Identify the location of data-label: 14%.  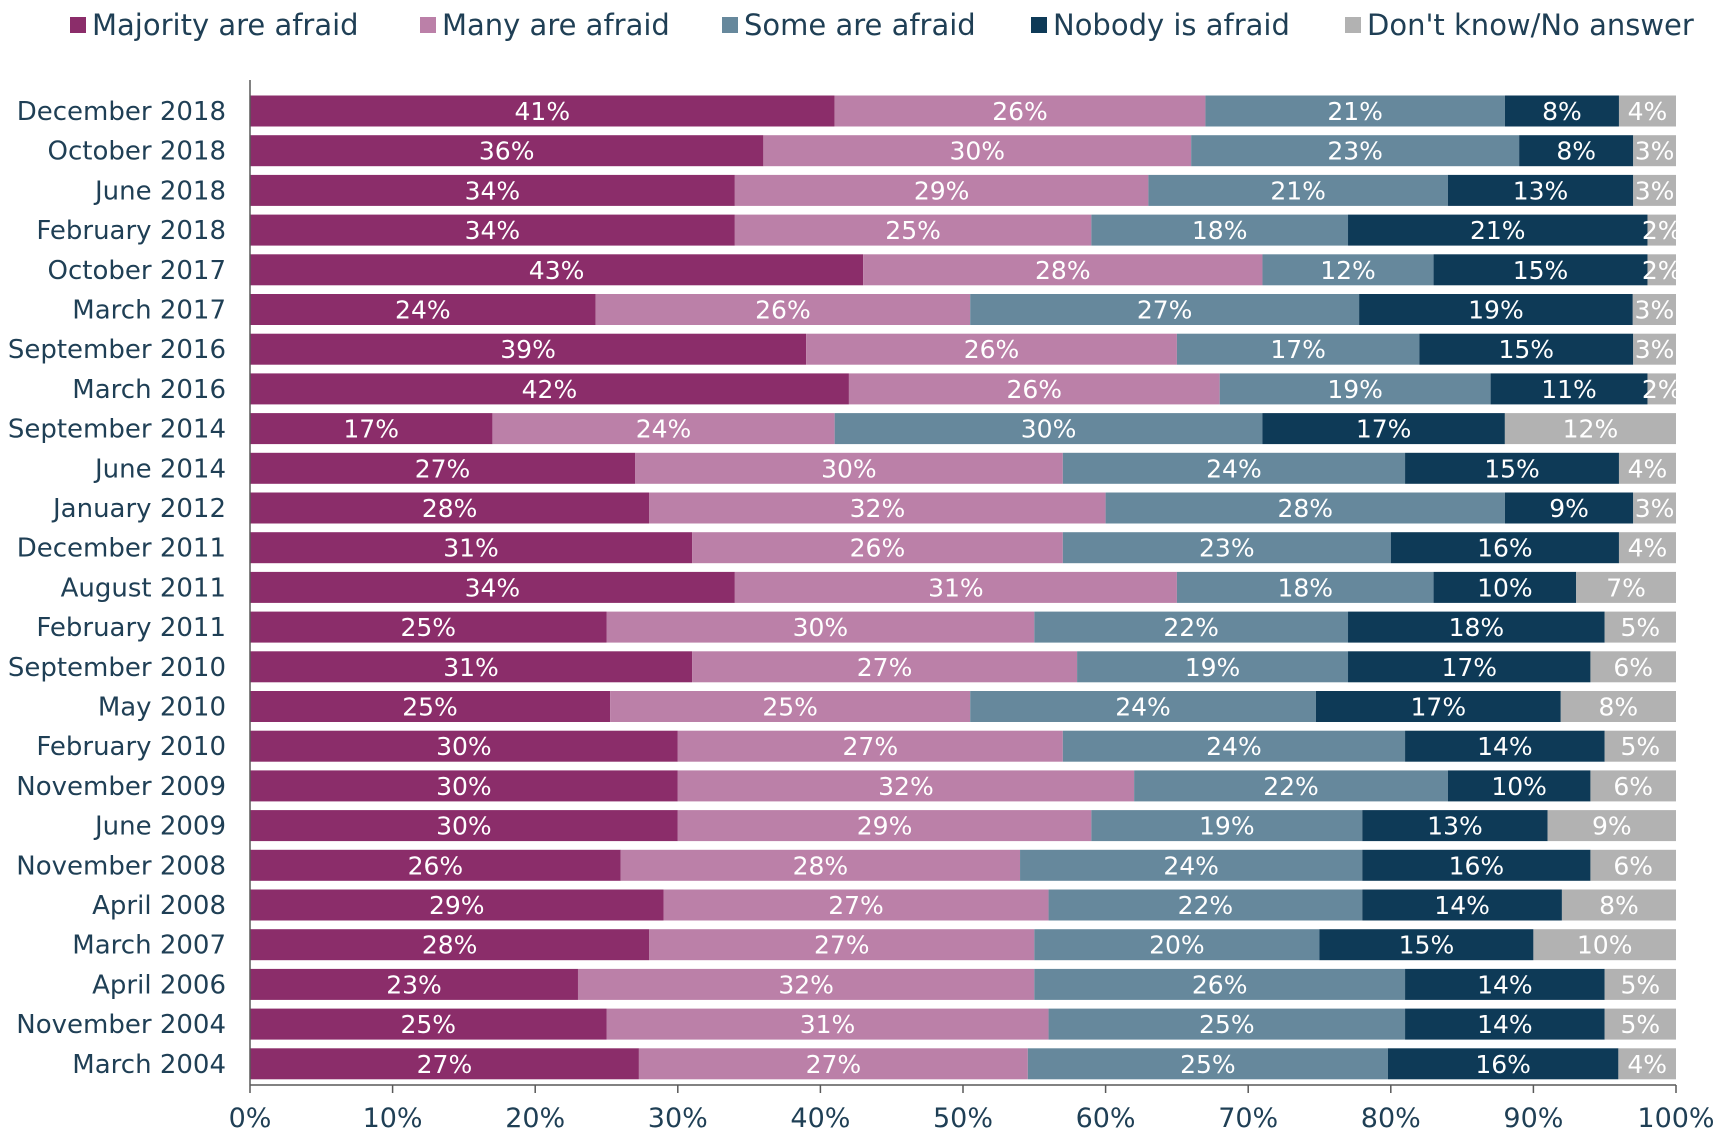
(1505, 746).